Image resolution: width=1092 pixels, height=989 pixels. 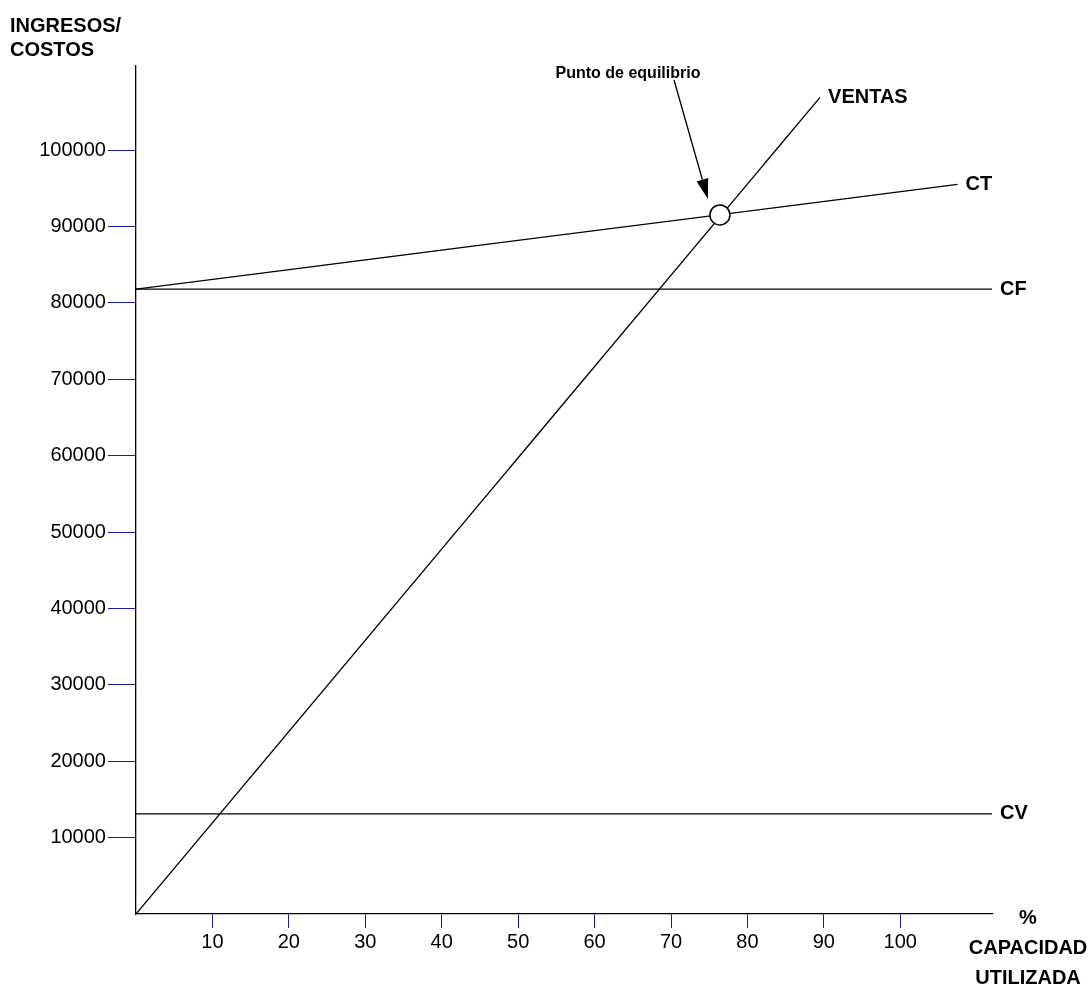 What do you see at coordinates (72, 148) in the screenshot?
I see `y-tick-label: 100000` at bounding box center [72, 148].